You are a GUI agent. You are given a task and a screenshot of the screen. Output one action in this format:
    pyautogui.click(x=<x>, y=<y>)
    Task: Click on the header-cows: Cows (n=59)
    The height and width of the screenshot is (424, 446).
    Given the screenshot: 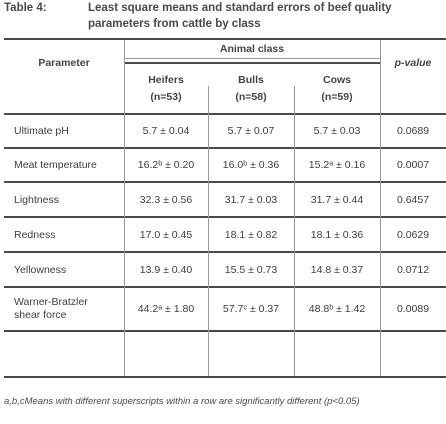 What is the action you would take?
    pyautogui.click(x=337, y=89)
    